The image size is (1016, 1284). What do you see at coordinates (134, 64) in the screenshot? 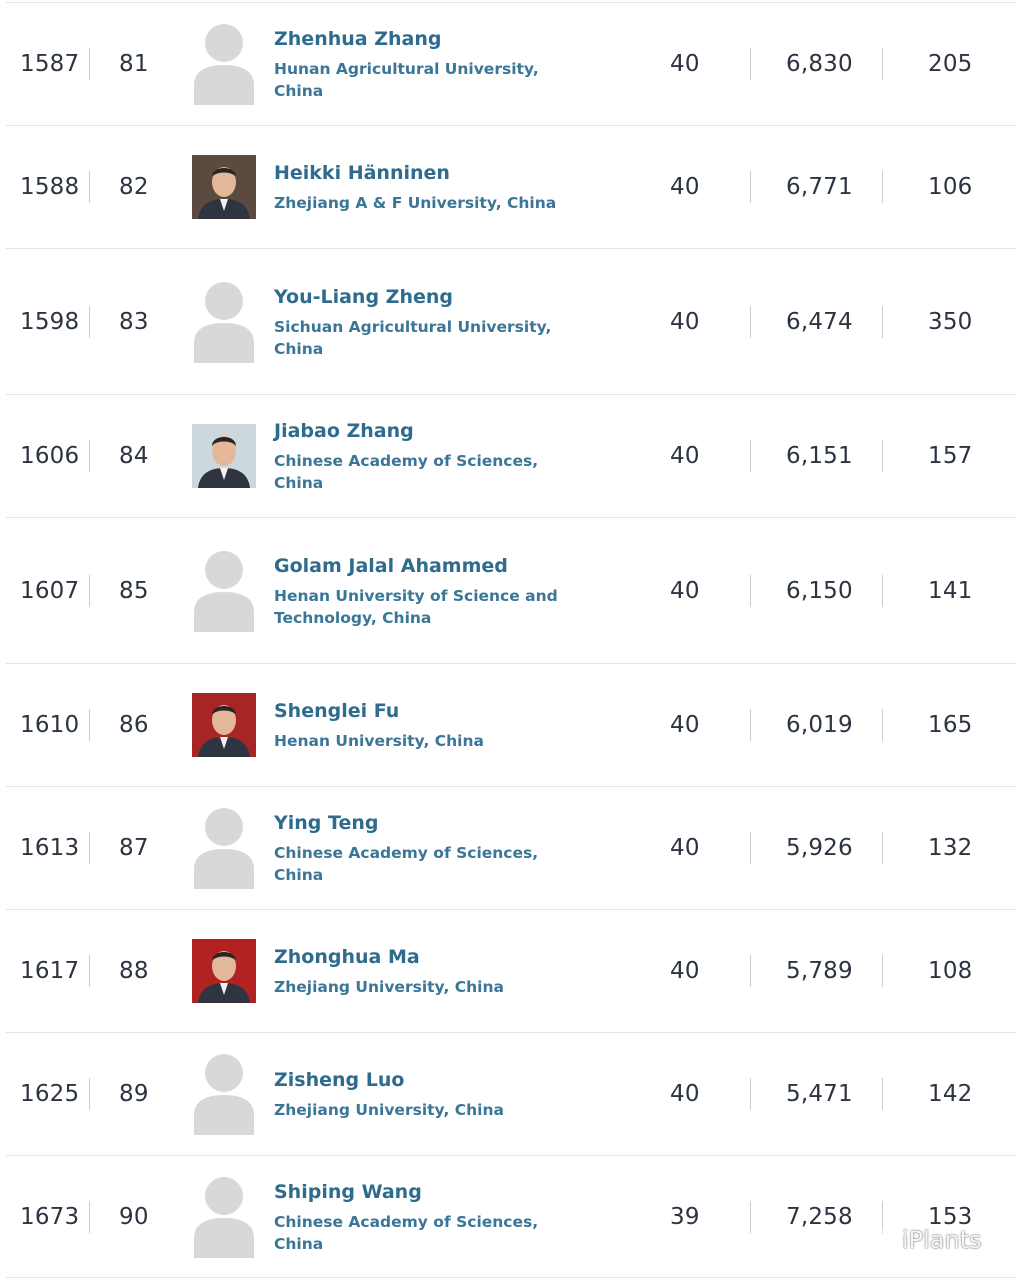
I see `national-rank: 81` at bounding box center [134, 64].